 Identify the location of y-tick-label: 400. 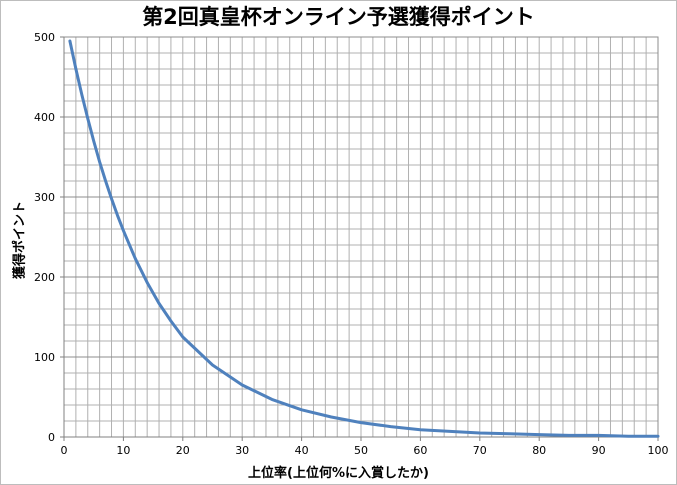
(44, 117).